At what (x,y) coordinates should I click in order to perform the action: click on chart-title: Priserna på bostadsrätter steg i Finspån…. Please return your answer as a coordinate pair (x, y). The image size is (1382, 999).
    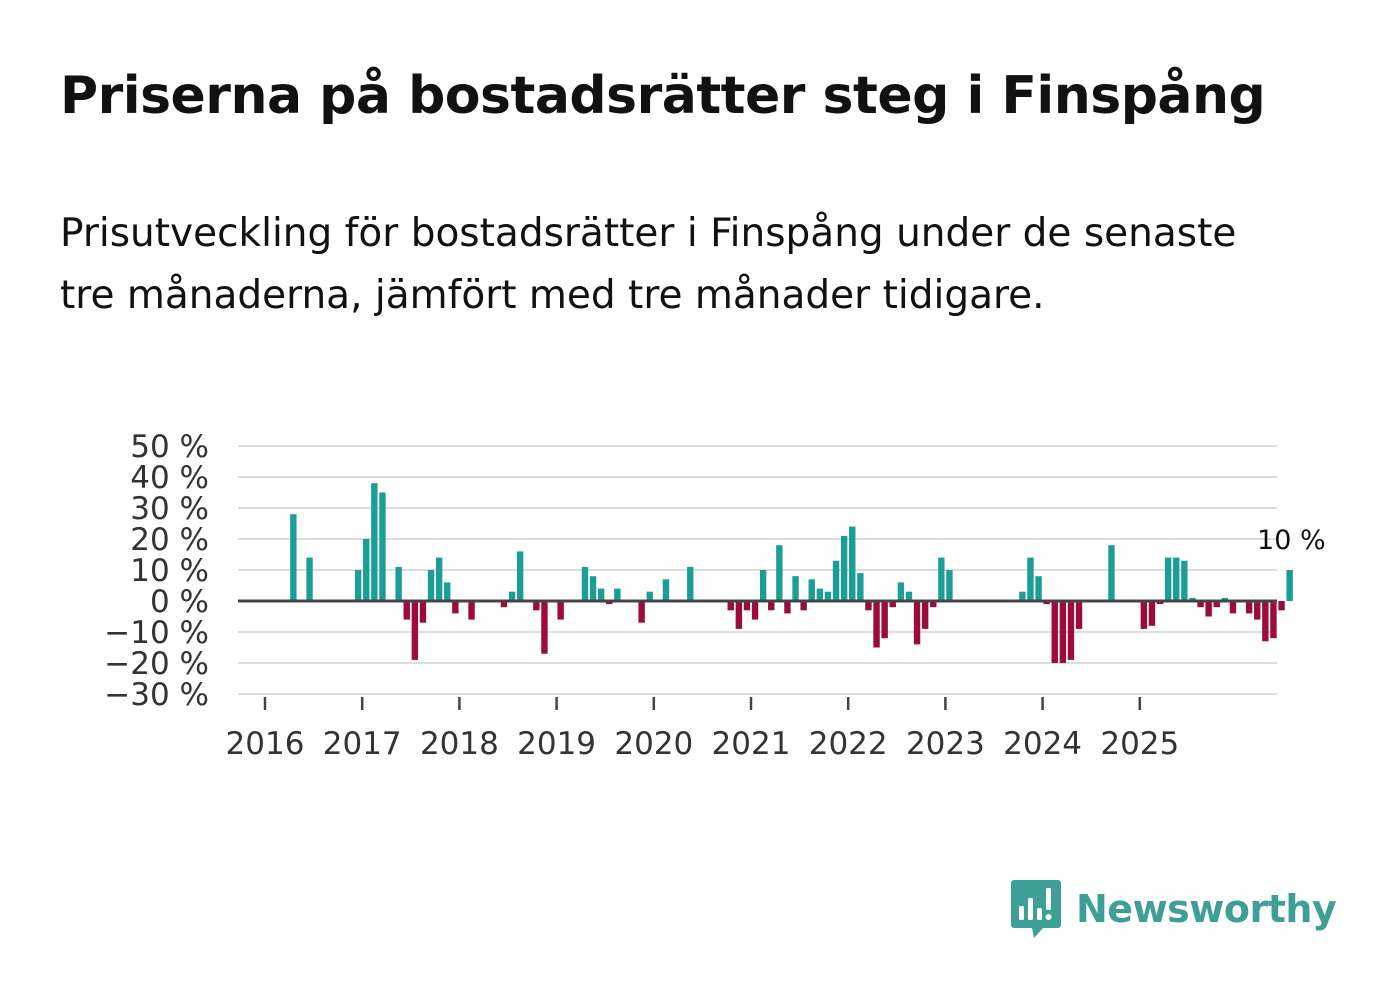
    Looking at the image, I should click on (663, 96).